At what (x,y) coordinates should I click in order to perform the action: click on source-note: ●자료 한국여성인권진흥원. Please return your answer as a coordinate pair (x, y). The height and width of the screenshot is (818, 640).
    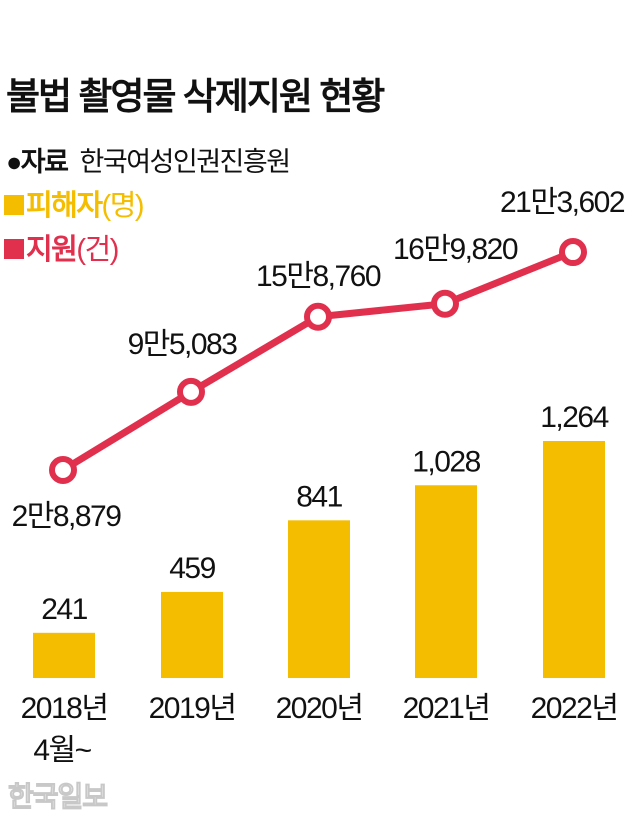
    Looking at the image, I should click on (149, 159).